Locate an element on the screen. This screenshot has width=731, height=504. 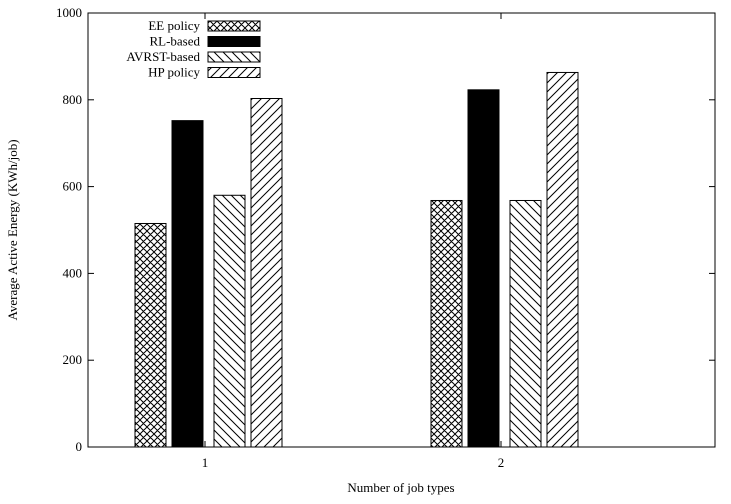
x-tick-label: 2 is located at coordinates (501, 462).